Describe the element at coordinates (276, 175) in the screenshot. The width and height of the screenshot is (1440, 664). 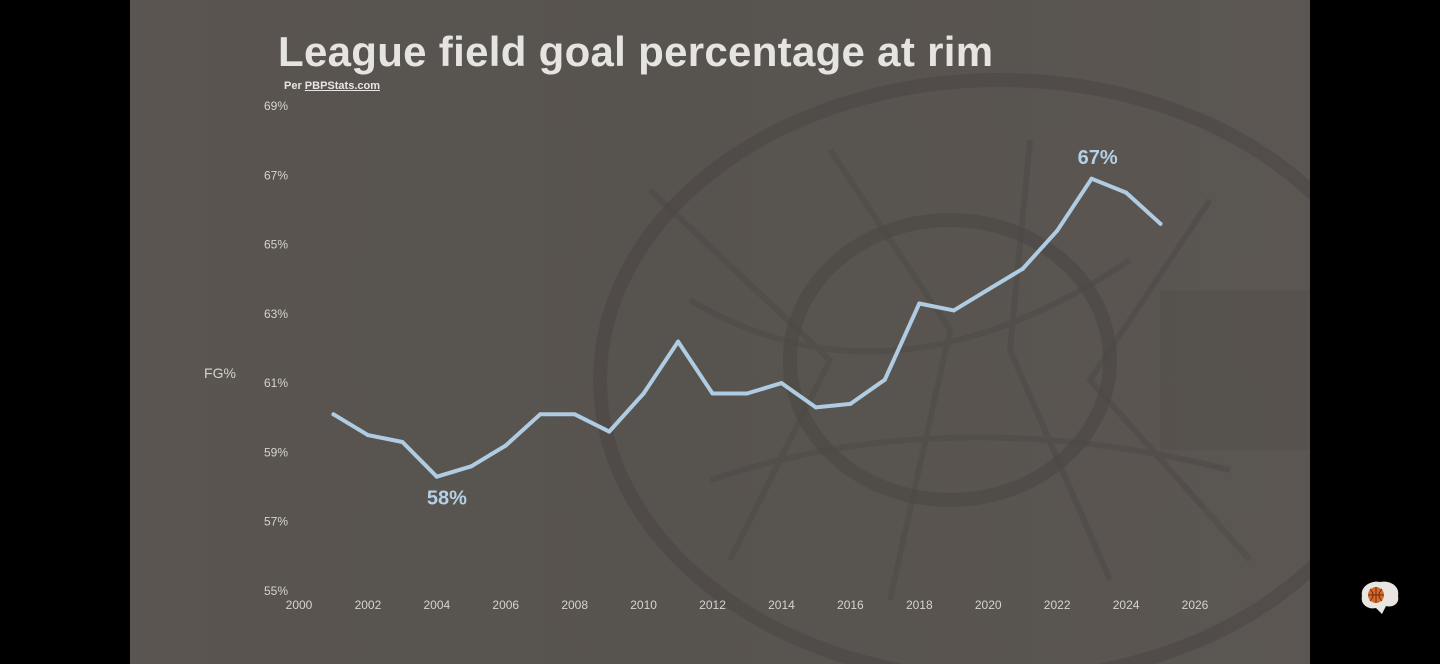
I see `y-tick-label: 67%` at that location.